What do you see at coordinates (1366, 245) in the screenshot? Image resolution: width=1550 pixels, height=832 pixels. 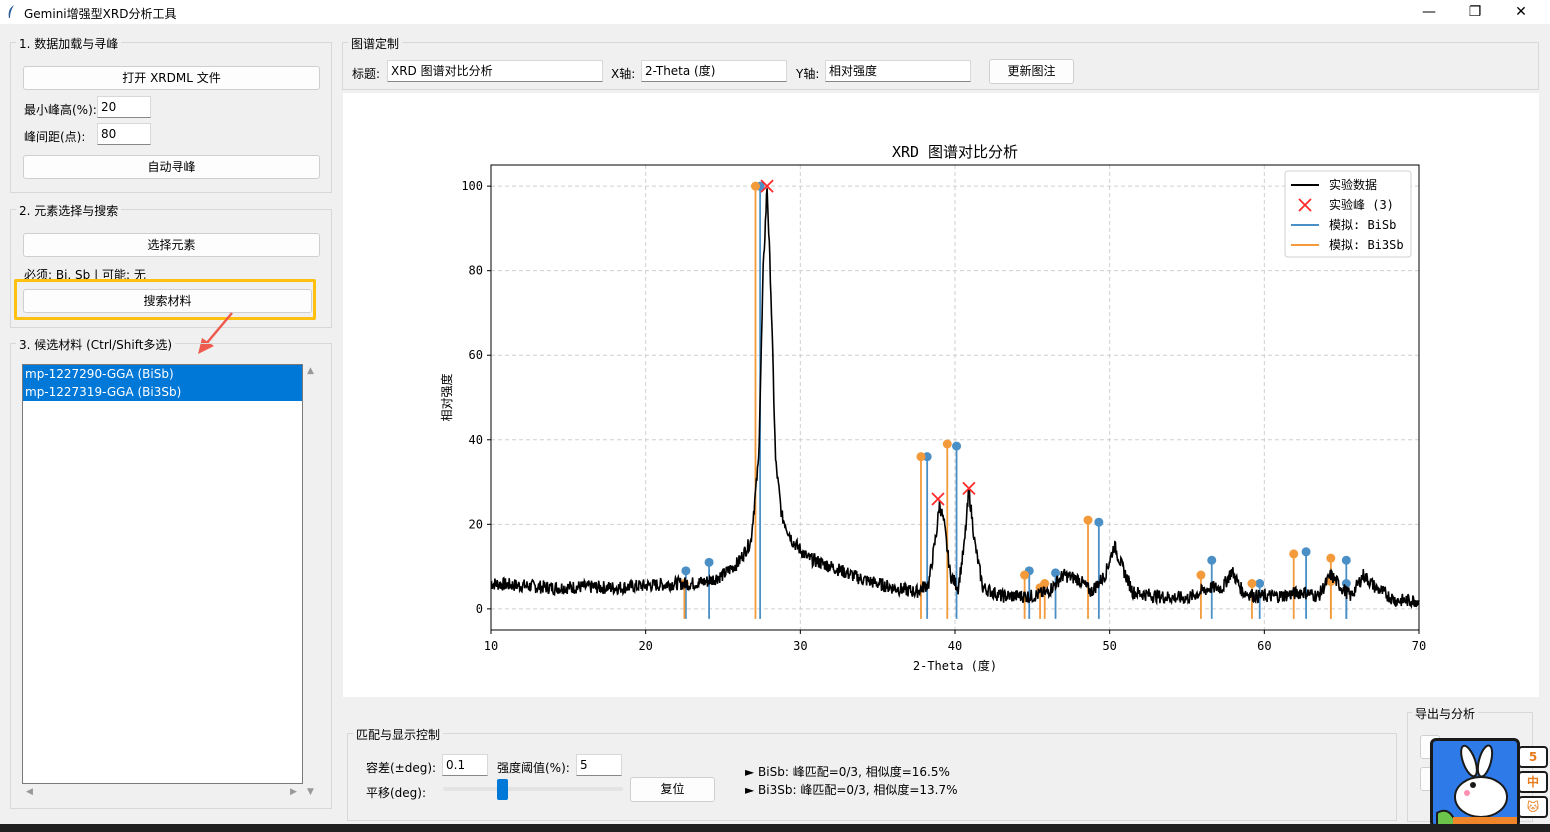 I see `legend-label: 模拟: Bi3Sb` at bounding box center [1366, 245].